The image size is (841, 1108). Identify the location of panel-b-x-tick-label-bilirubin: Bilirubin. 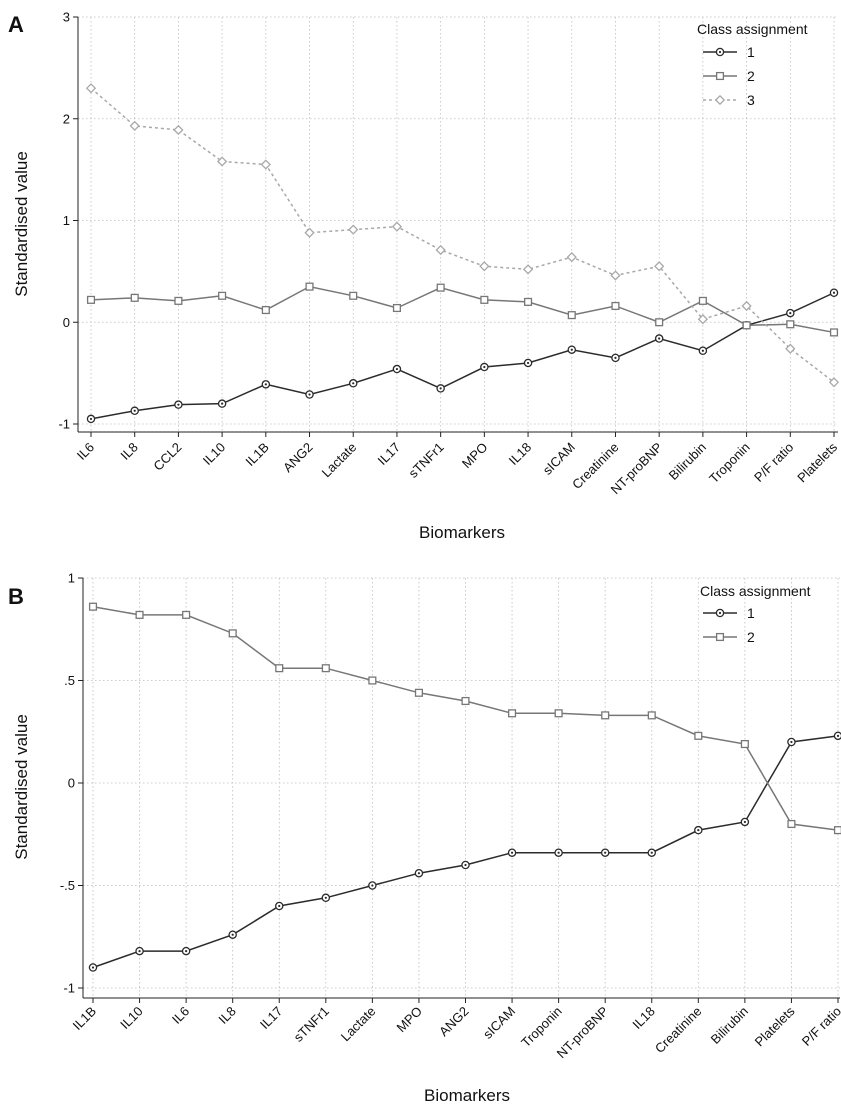
(729, 1025).